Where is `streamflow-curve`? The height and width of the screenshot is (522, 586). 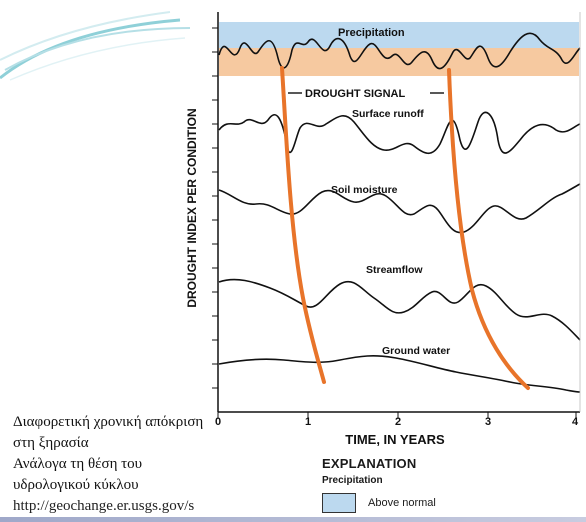 streamflow-curve is located at coordinates (399, 309).